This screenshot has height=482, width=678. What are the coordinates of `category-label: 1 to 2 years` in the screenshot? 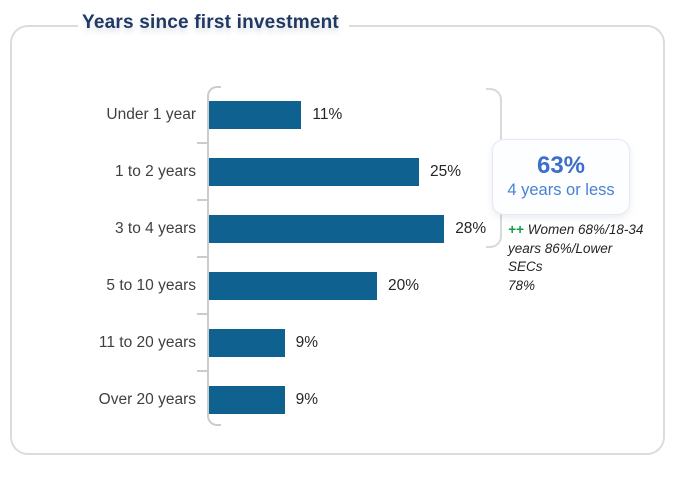 It's located at (155, 171).